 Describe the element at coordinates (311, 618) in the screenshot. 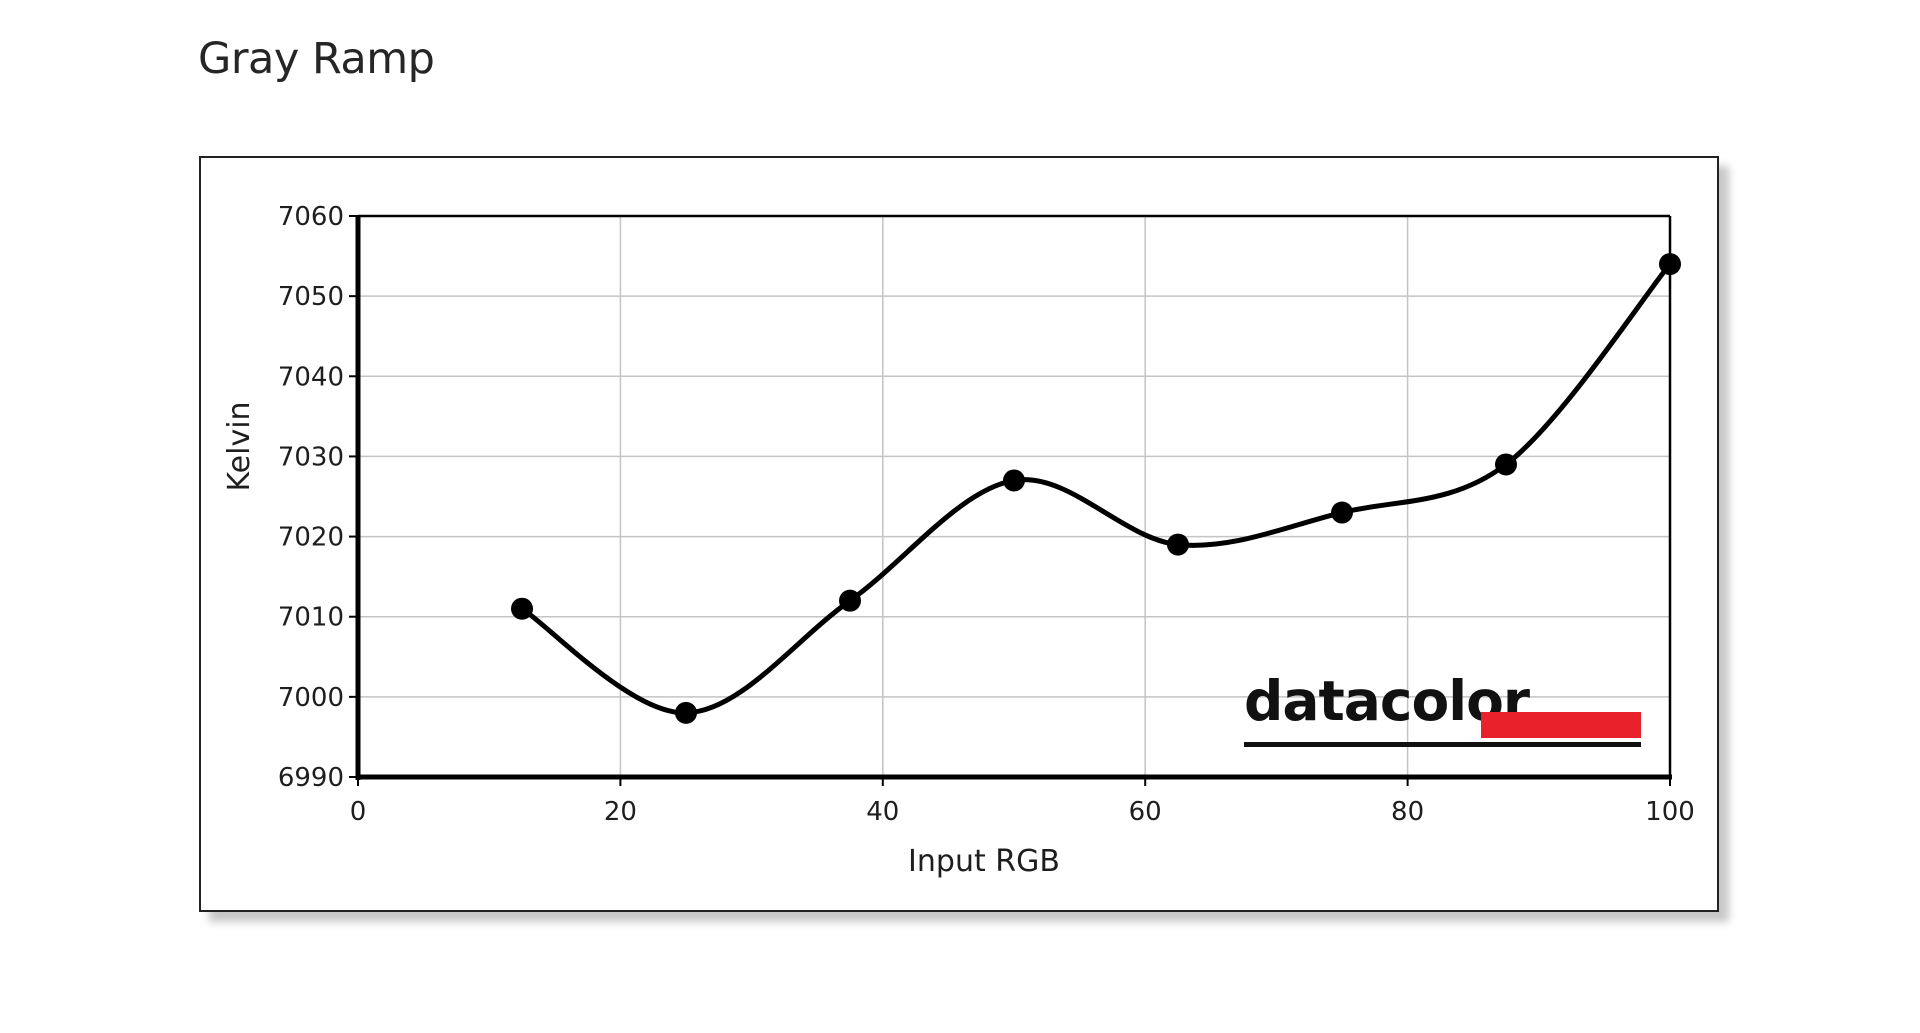

I see `y-tick-label: 7010` at that location.